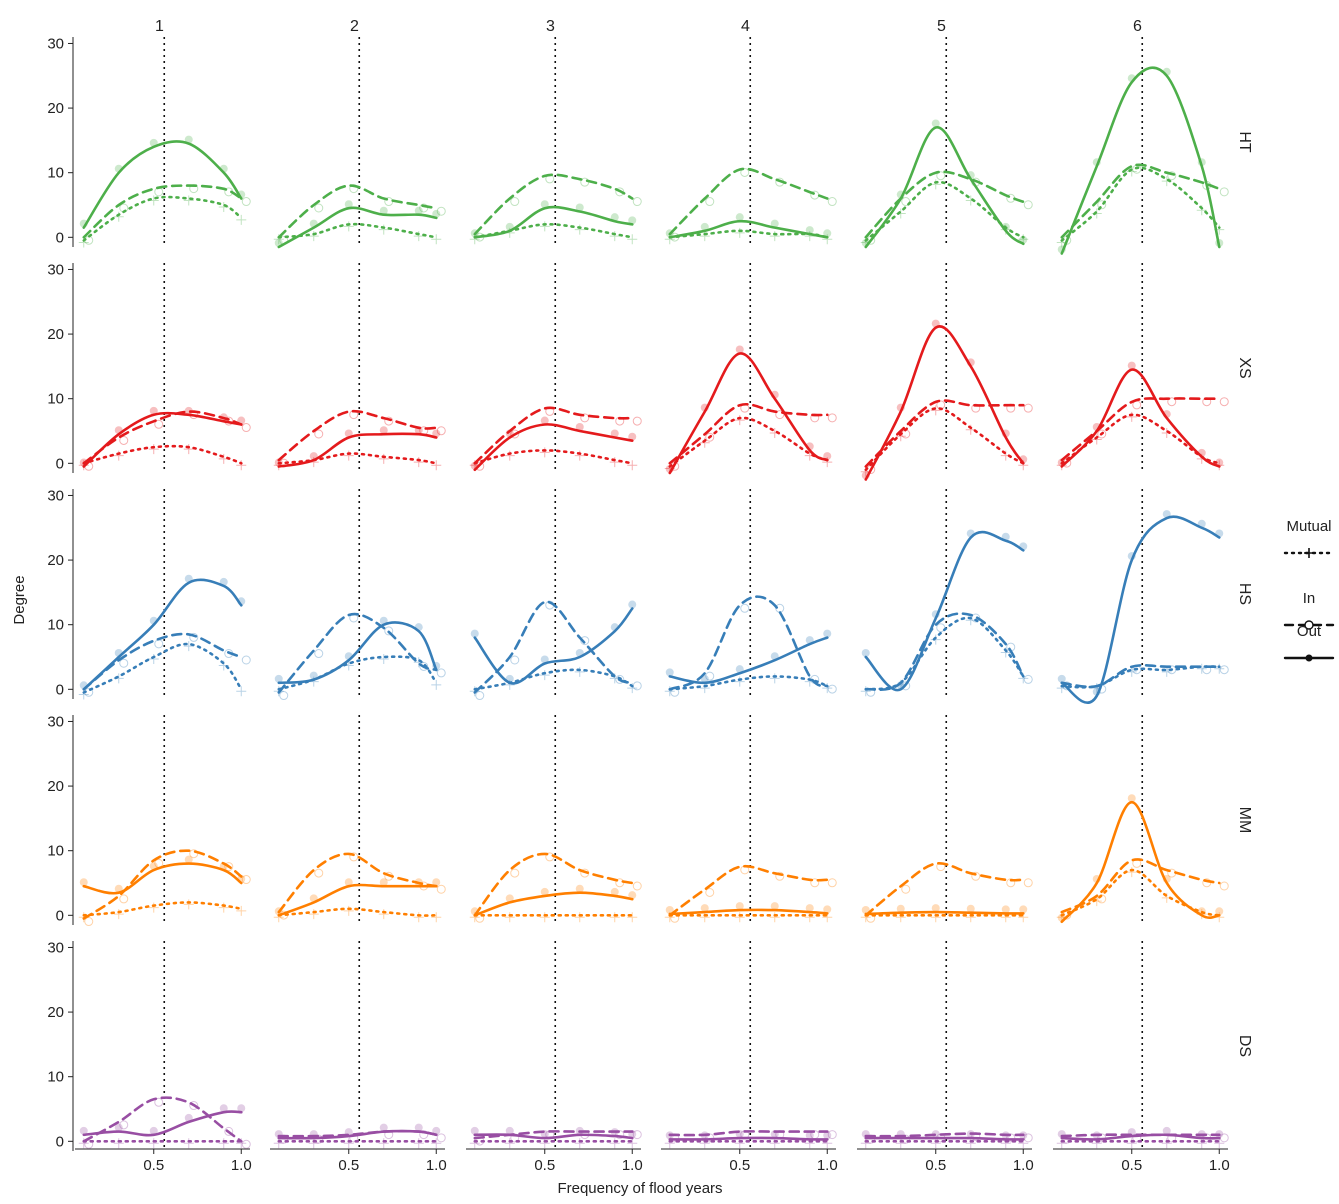 This screenshot has width=1339, height=1204. I want to click on legend-label-in: In, so click(1309, 598).